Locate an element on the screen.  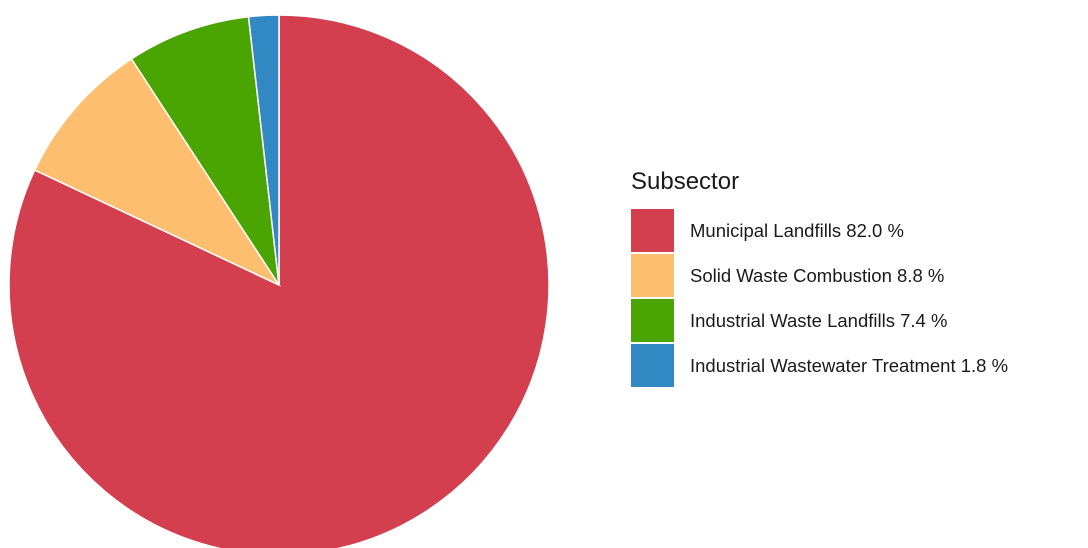
legend-label: Industrial Waste Landfills 7.4 % is located at coordinates (819, 320).